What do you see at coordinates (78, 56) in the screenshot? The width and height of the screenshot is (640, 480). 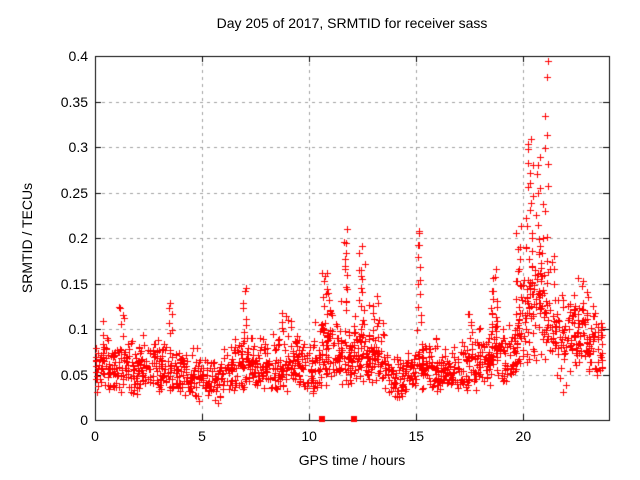 I see `y-tick-label: 0.4` at bounding box center [78, 56].